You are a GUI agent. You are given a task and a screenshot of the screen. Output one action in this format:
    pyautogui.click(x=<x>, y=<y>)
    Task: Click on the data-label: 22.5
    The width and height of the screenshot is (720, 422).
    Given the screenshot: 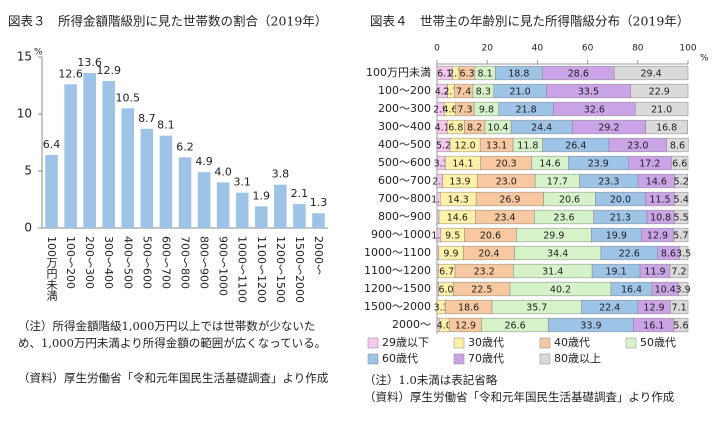 What is the action you would take?
    pyautogui.click(x=481, y=290)
    